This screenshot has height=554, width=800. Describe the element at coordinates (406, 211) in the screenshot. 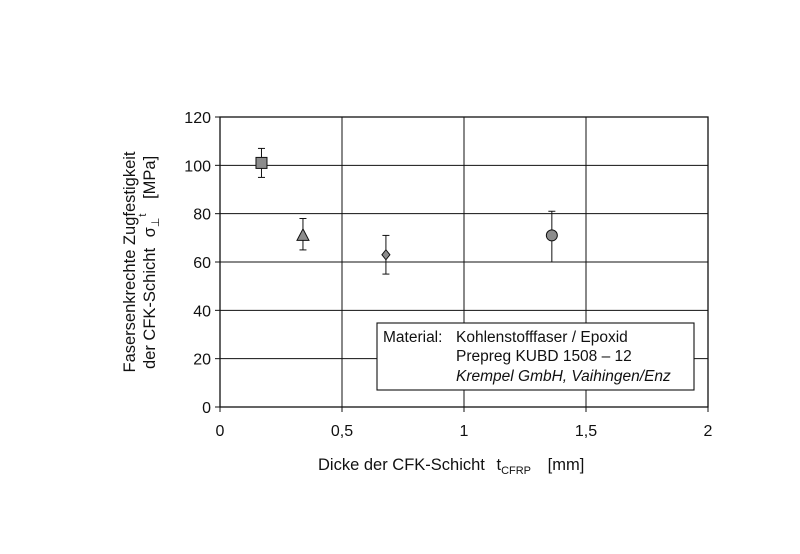

I see `data-points` at that location.